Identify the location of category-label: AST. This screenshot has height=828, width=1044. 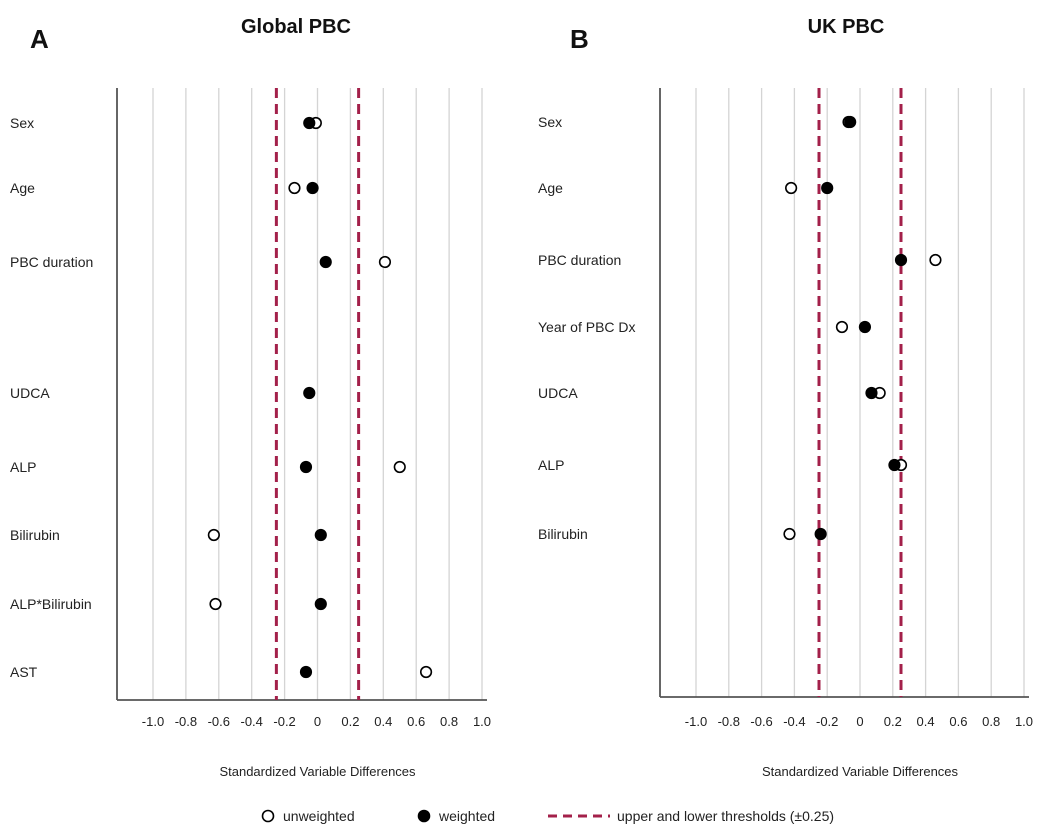
(24, 672).